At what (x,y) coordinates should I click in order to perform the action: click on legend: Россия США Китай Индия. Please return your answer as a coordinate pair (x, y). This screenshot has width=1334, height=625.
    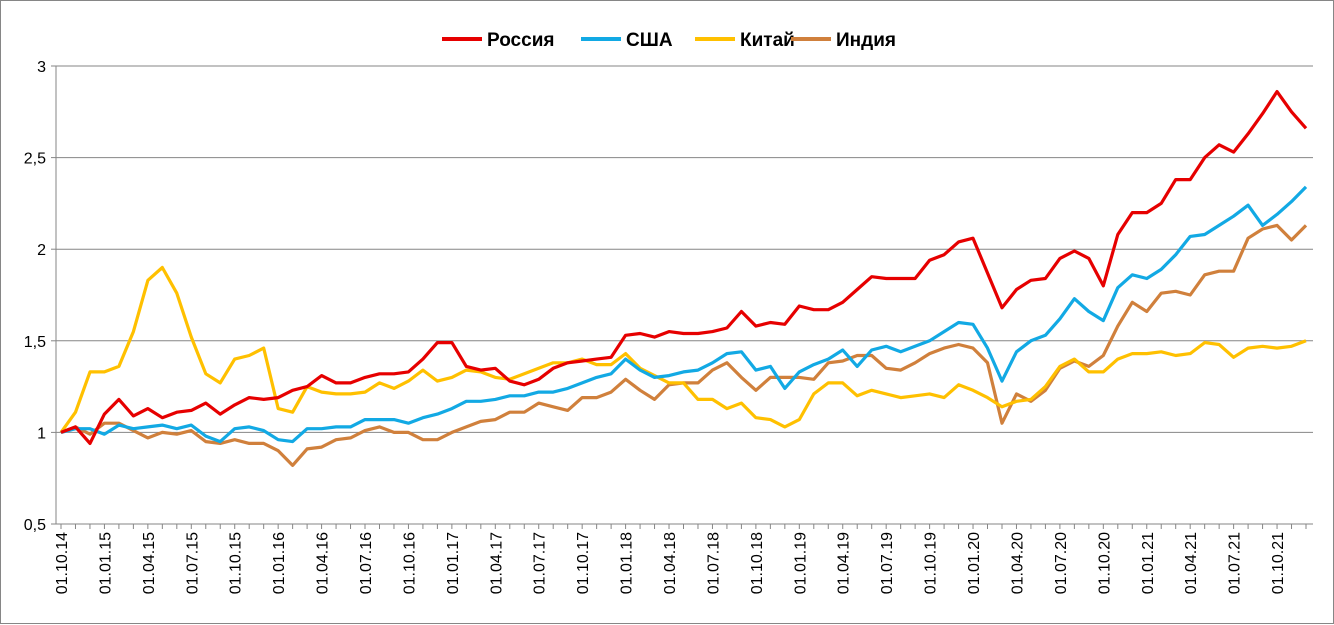
    Looking at the image, I should click on (669, 40).